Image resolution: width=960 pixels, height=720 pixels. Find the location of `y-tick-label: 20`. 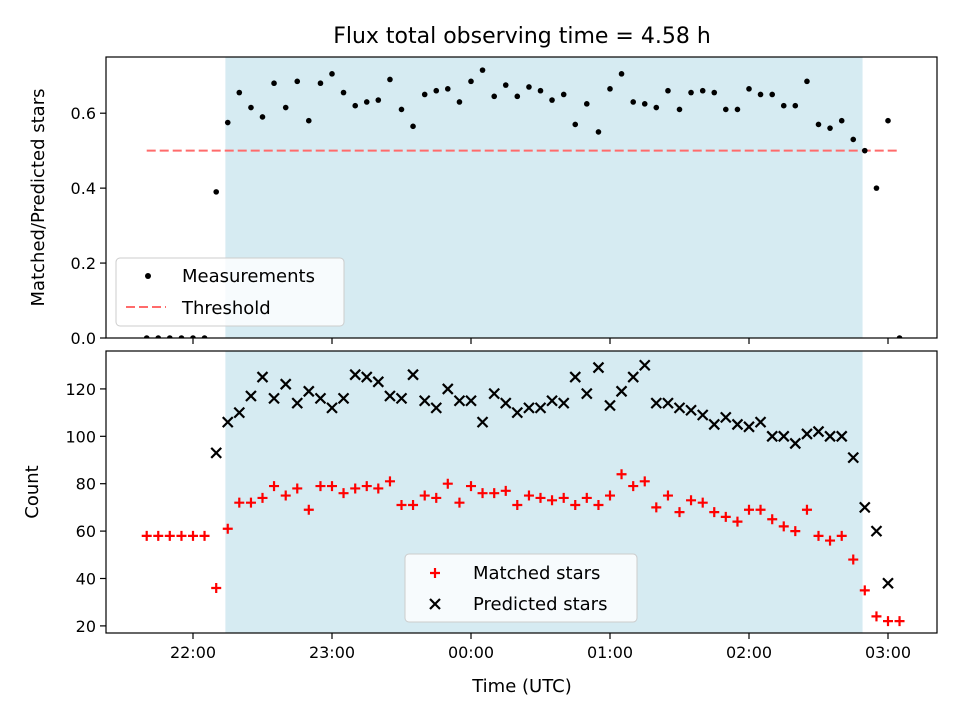

y-tick-label: 20 is located at coordinates (86, 626).